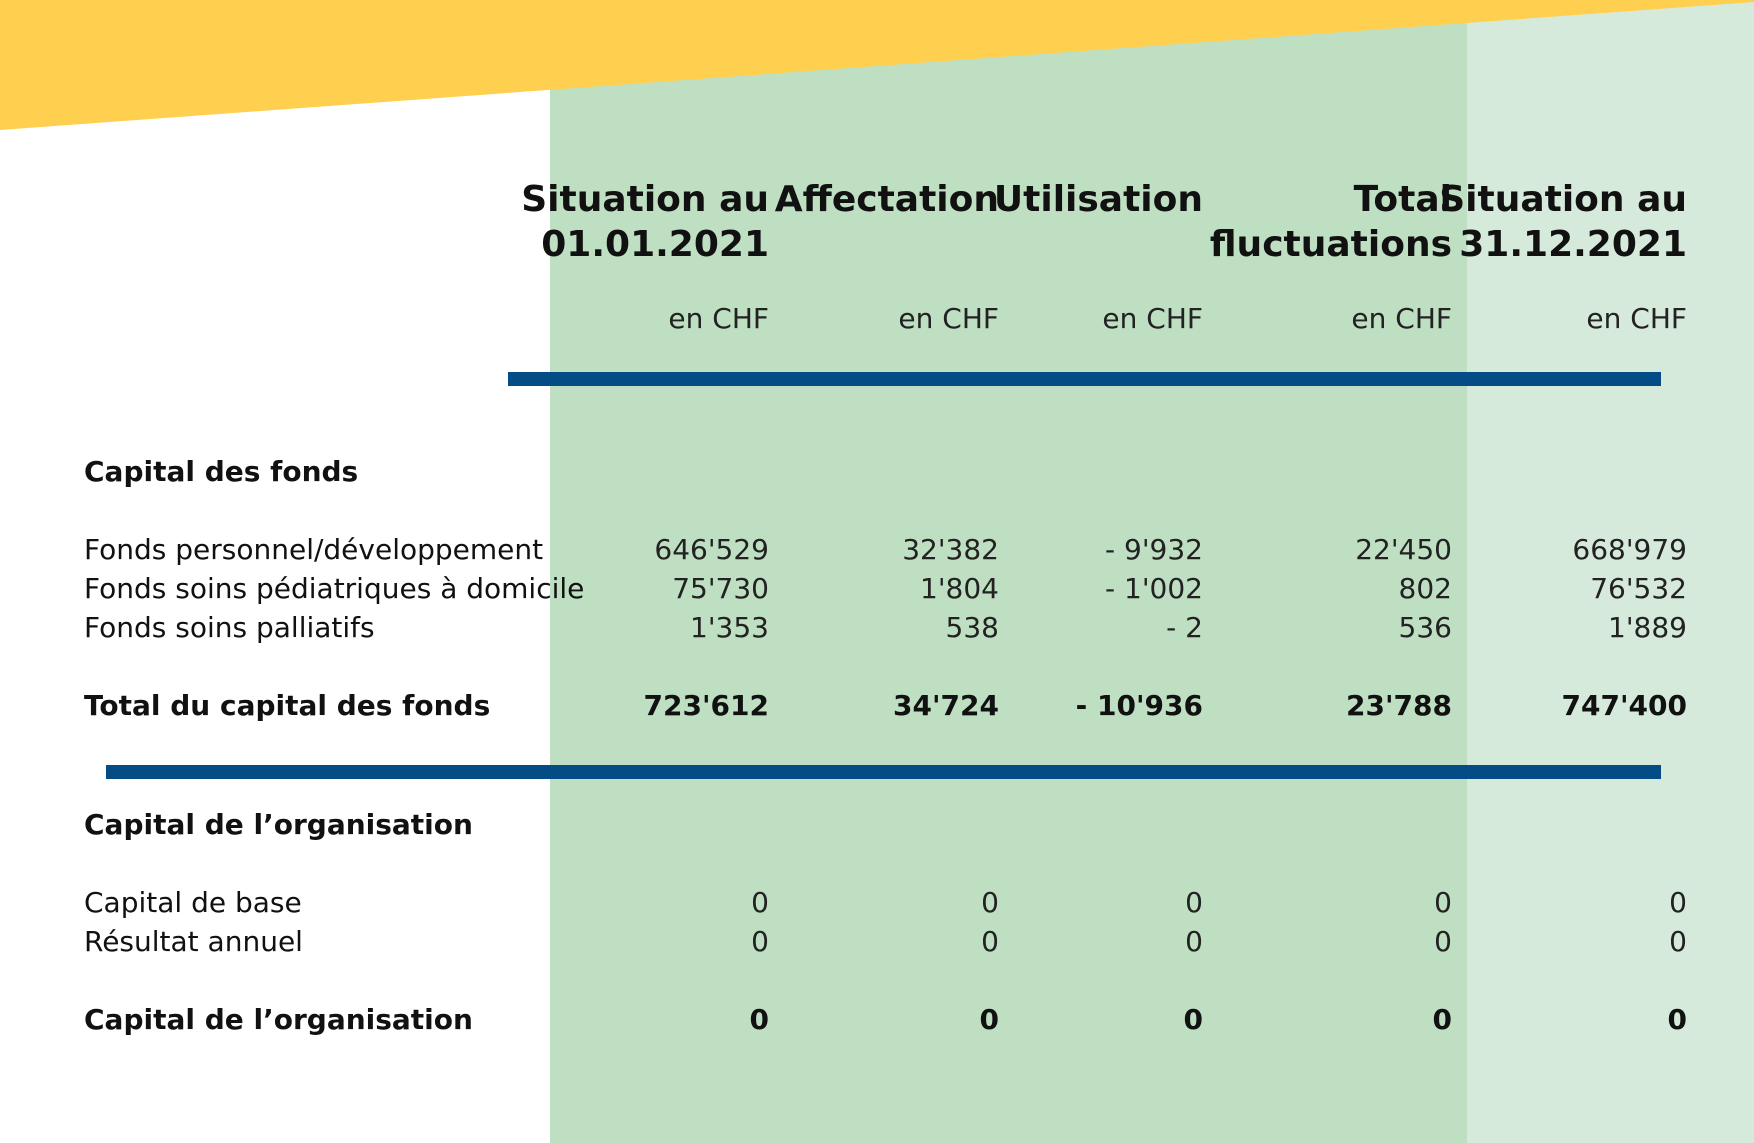 This screenshot has height=1143, width=1754. What do you see at coordinates (989, 1019) in the screenshot?
I see `total-allocation: 0` at bounding box center [989, 1019].